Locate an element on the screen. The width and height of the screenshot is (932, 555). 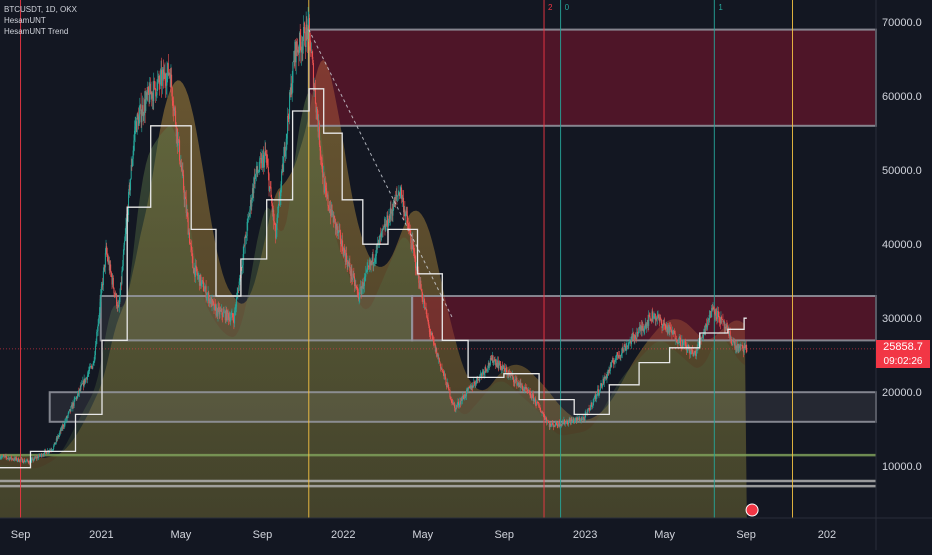
x-tick-label: 2023 is located at coordinates (585, 535).